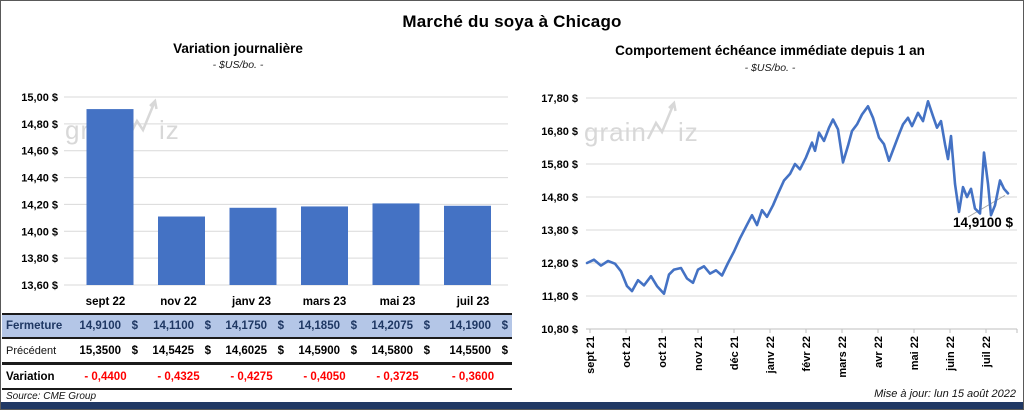 This screenshot has width=1024, height=410. Describe the element at coordinates (173, 350) in the screenshot. I see `cell-value: 14,5425` at that location.